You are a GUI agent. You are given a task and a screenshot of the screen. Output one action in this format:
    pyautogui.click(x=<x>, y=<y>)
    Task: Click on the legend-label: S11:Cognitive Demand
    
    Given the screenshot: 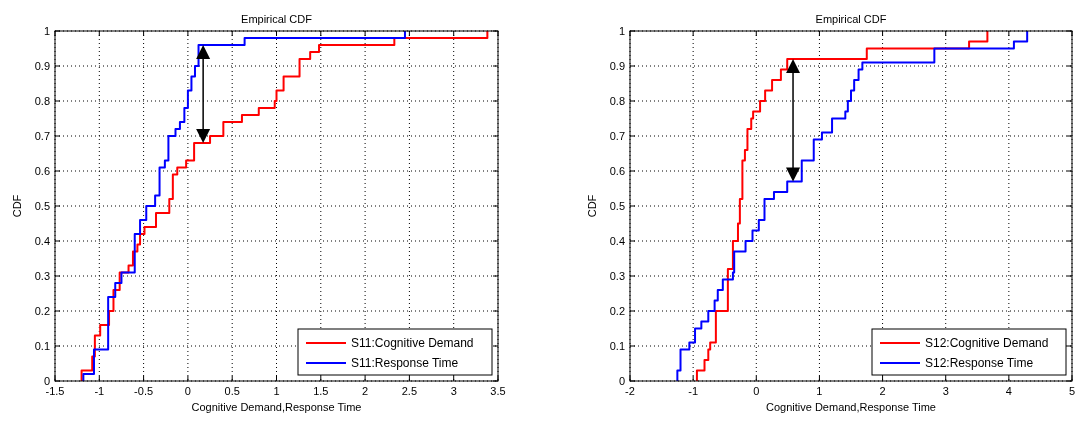 What is the action you would take?
    pyautogui.click(x=412, y=343)
    